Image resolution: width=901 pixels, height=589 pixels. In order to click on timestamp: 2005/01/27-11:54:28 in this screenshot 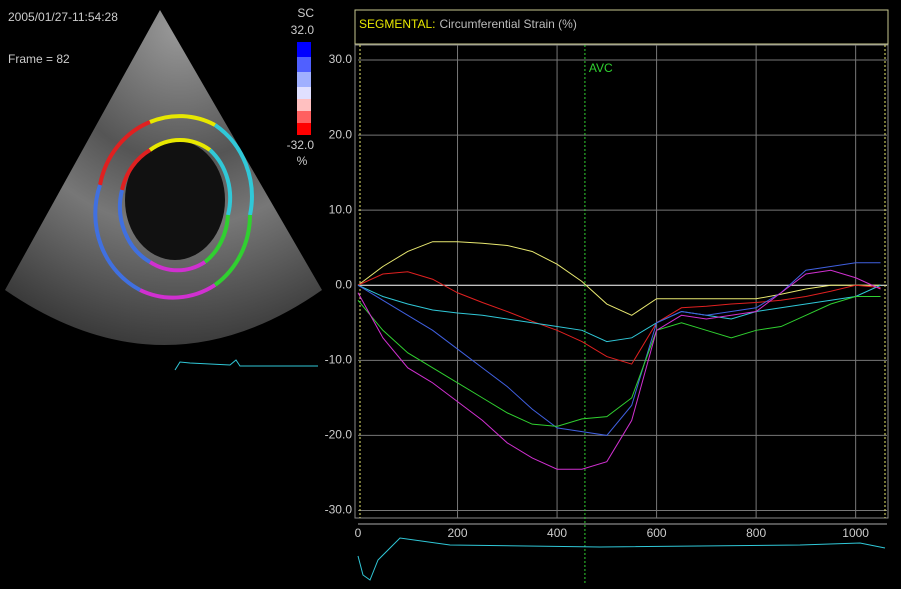, I will do `click(63, 17)`.